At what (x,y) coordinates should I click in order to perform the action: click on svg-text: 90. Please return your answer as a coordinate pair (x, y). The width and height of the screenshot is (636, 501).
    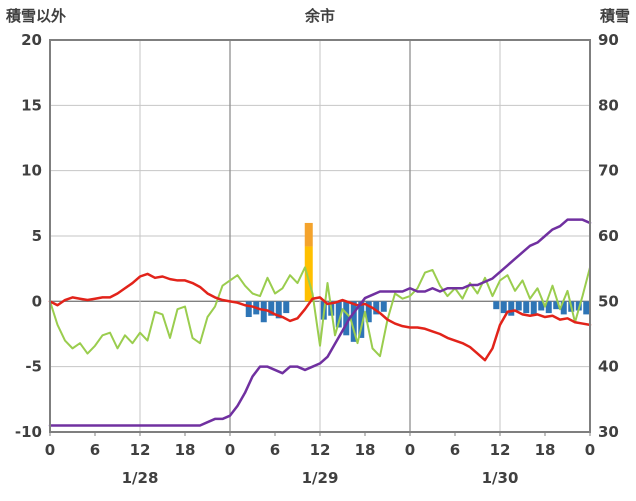
    Looking at the image, I should click on (608, 40).